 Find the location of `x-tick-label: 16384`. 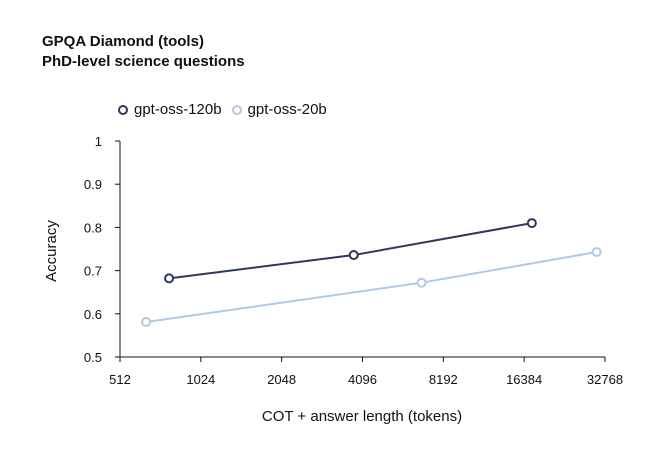

x-tick-label: 16384 is located at coordinates (524, 379).